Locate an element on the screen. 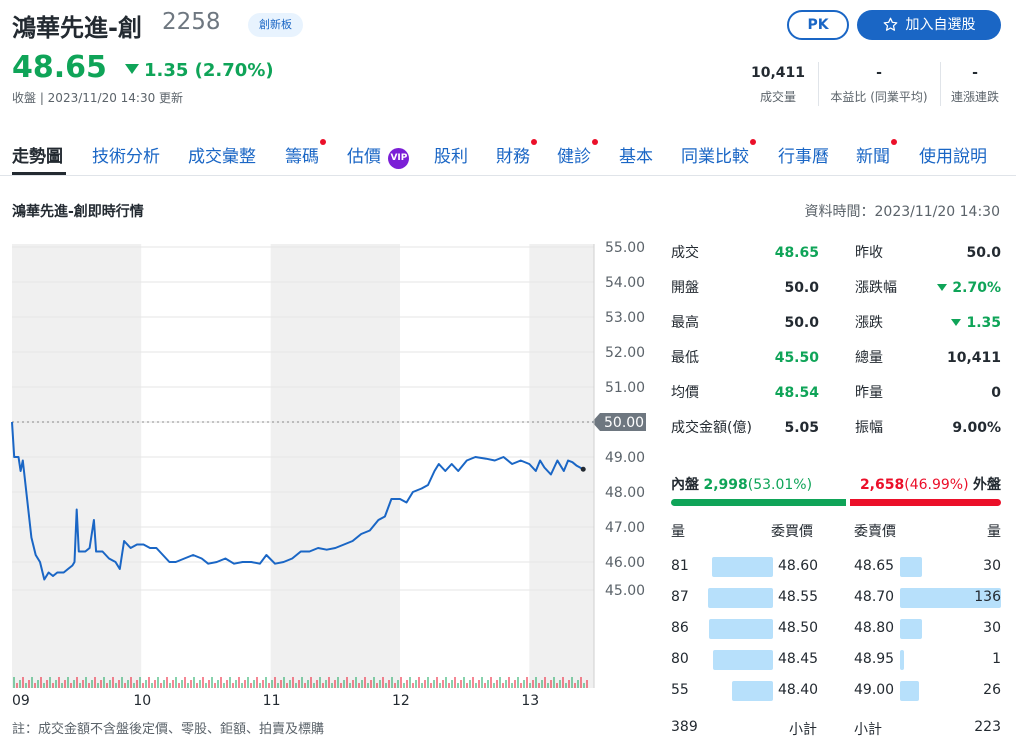 This screenshot has width=1016, height=740. quote-value-text: 0 is located at coordinates (996, 393).